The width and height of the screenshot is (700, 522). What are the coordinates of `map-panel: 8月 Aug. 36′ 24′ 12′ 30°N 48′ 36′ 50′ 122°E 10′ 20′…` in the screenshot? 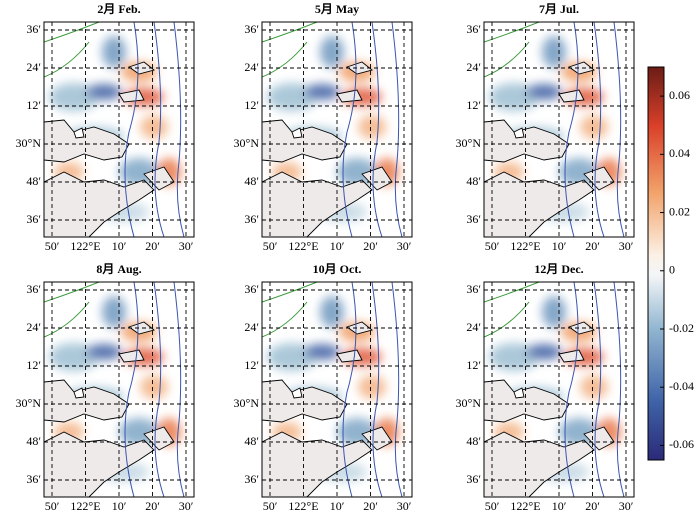 It's located at (105, 387).